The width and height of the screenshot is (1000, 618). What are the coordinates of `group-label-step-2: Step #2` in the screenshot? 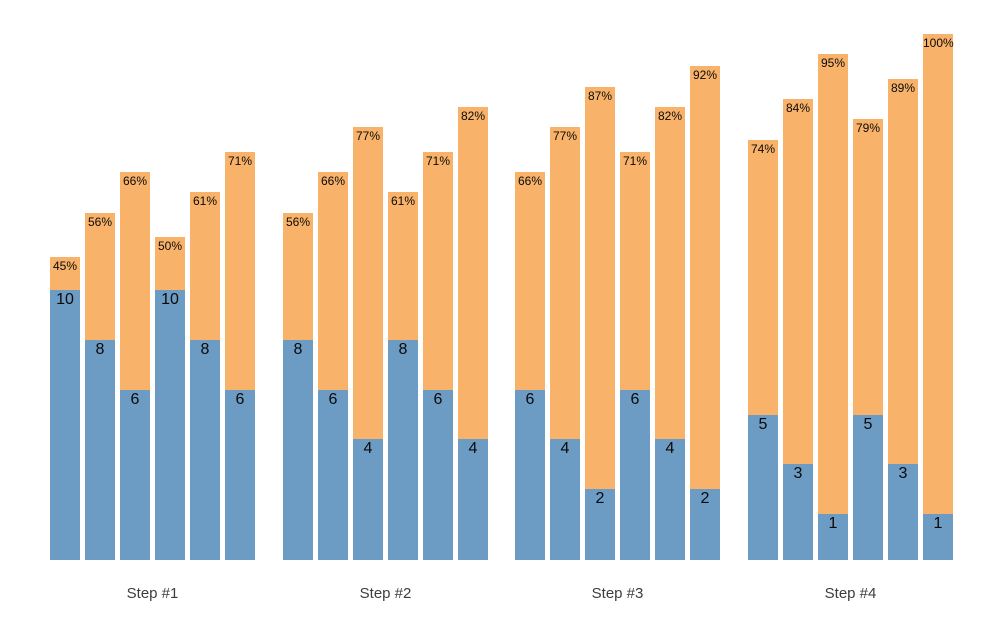 It's located at (385, 593).